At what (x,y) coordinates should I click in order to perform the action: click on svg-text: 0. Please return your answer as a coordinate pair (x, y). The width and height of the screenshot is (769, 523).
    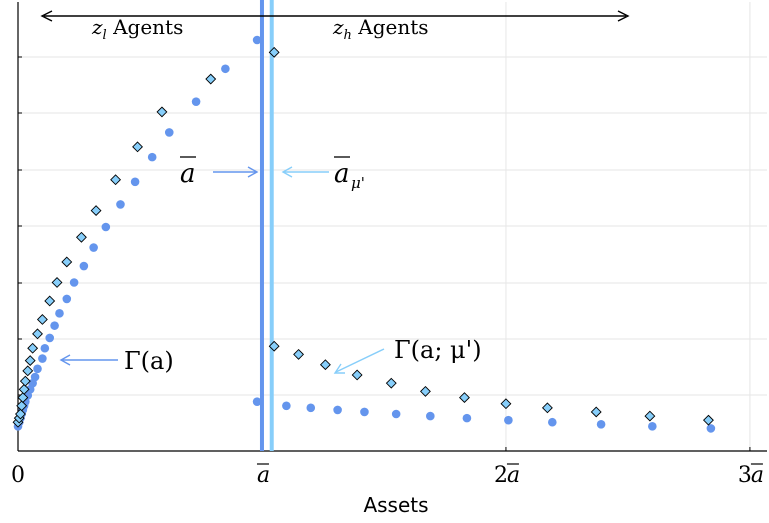
    Looking at the image, I should click on (18, 475).